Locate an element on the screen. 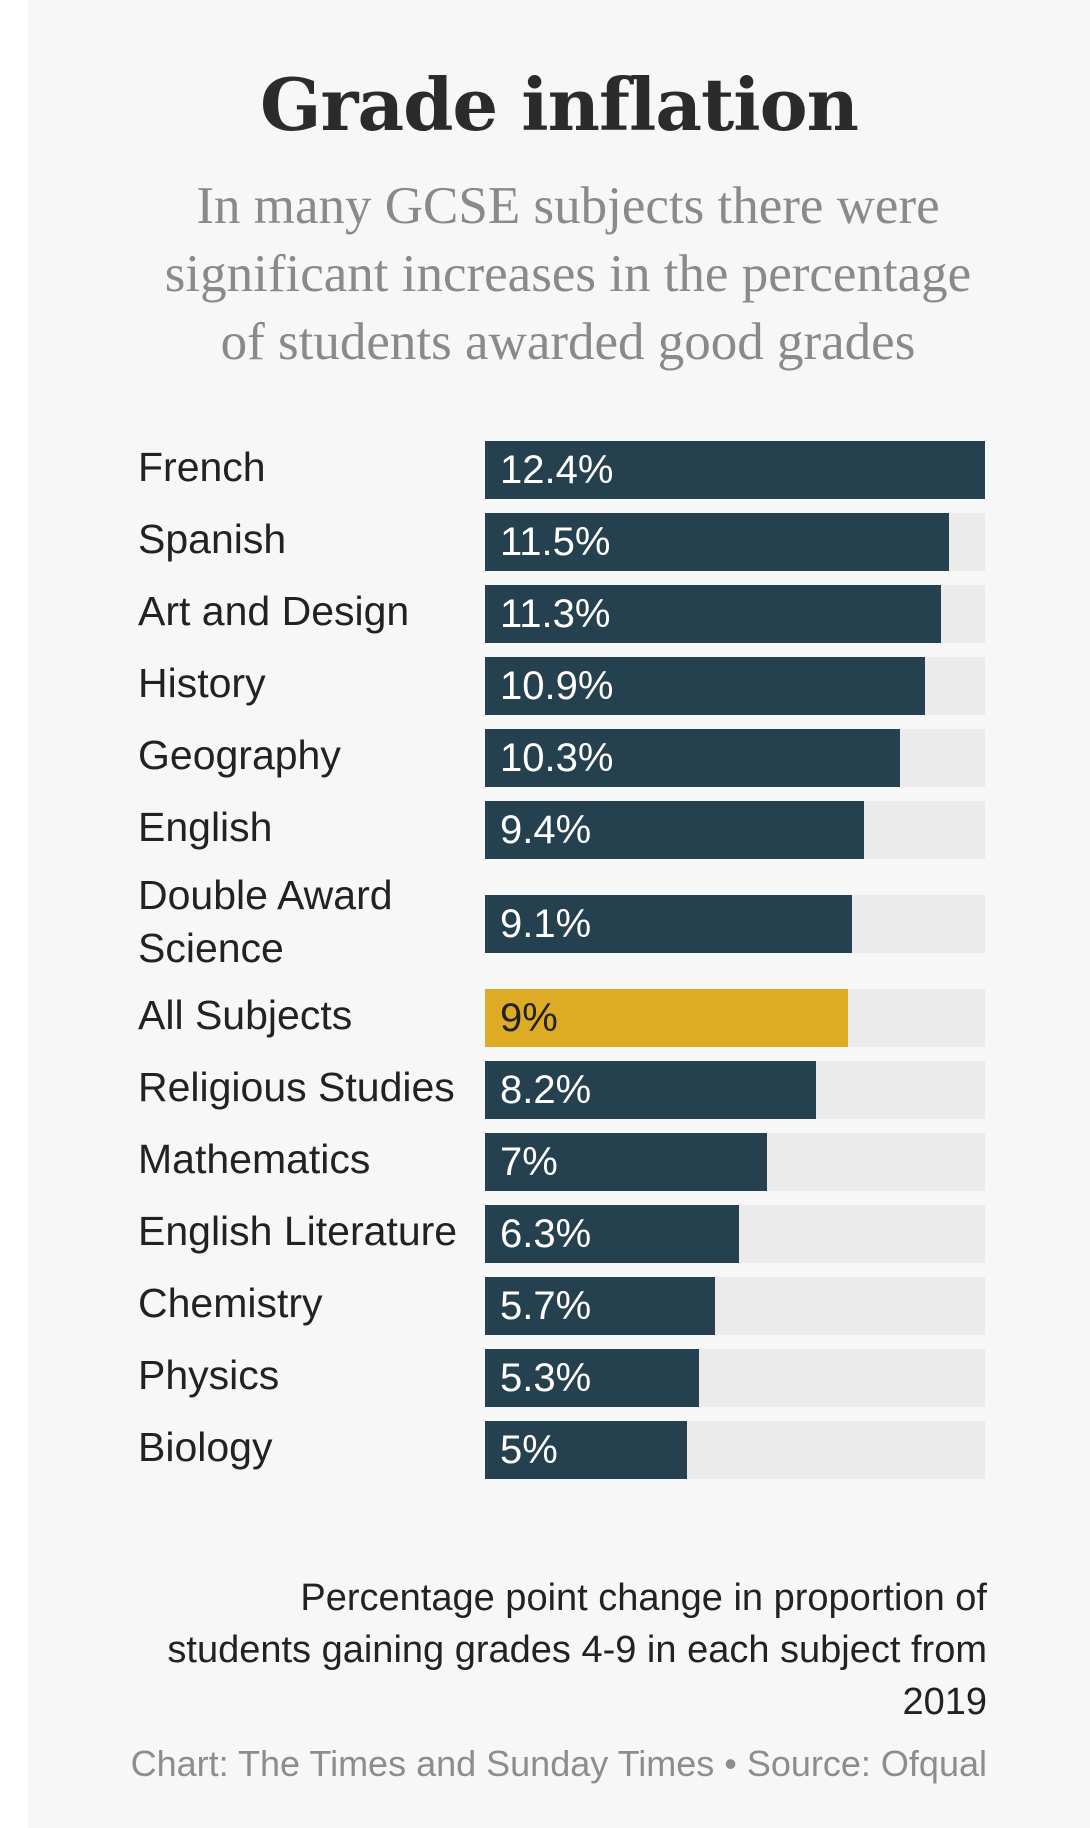 The width and height of the screenshot is (1090, 1828). bar-track: 5% is located at coordinates (735, 1450).